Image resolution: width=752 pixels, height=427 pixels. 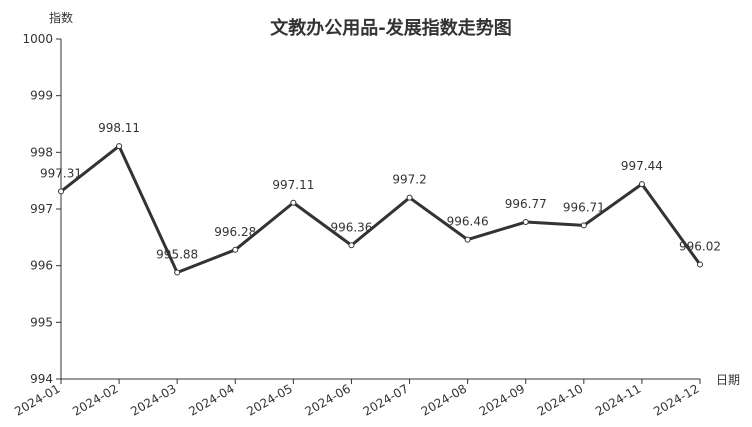 I want to click on x-axis-label: 日期, so click(x=728, y=380).